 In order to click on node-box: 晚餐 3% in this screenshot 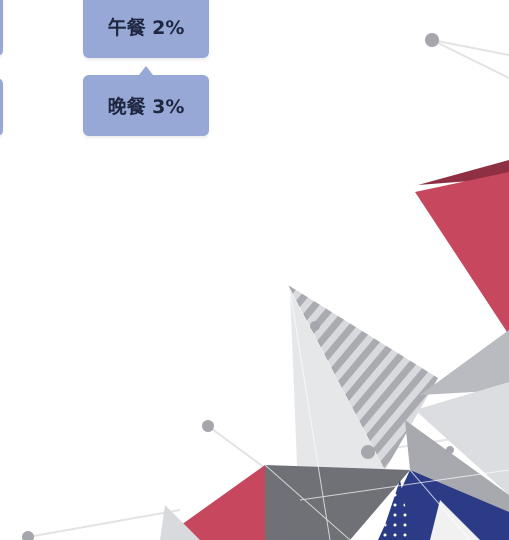, I will do `click(146, 105)`.